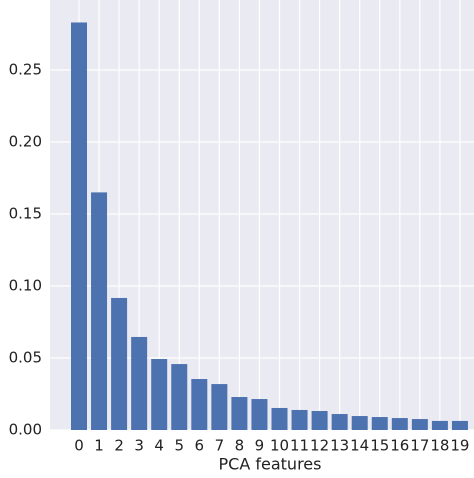 The width and height of the screenshot is (474, 478). Describe the element at coordinates (240, 446) in the screenshot. I see `x-tick-label: 8` at that location.